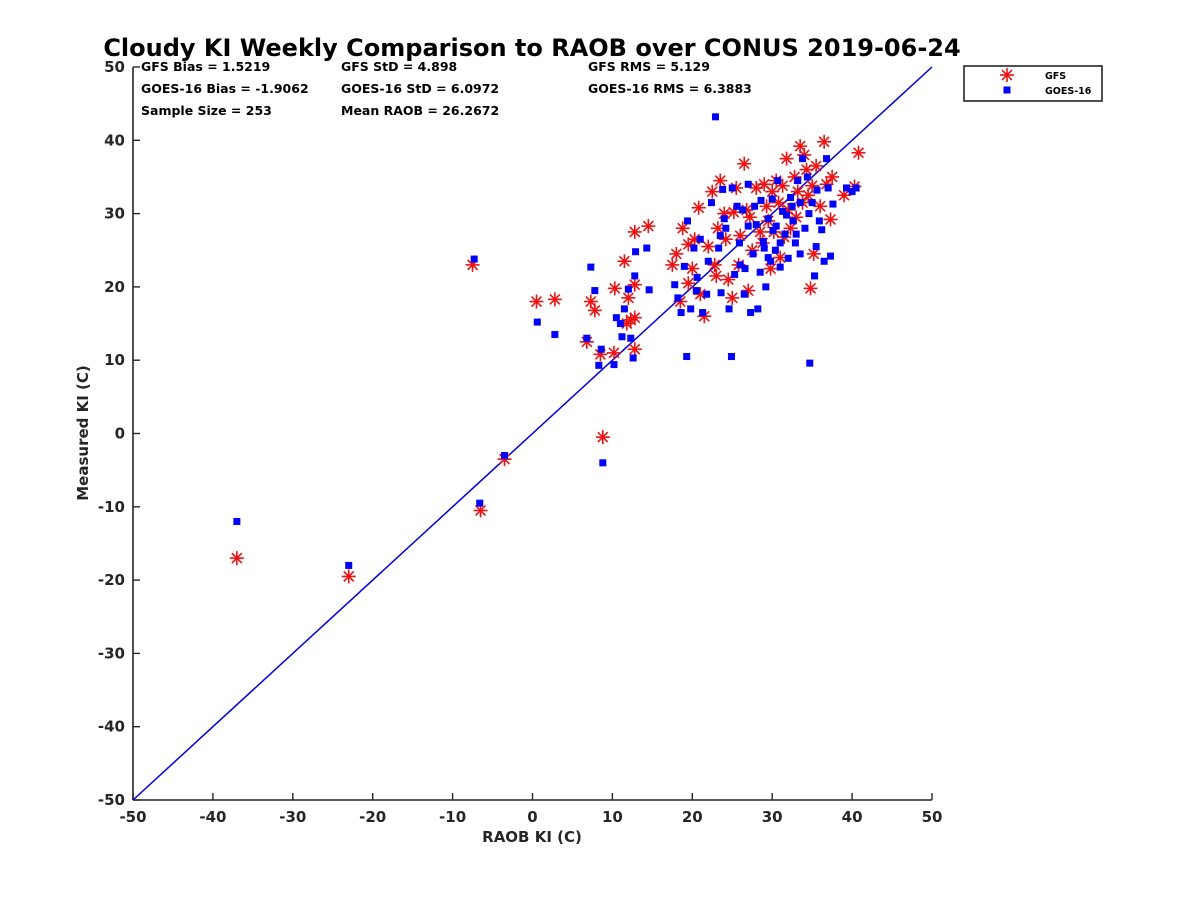  What do you see at coordinates (1033, 83) in the screenshot?
I see `legend: GFS GOES-16` at bounding box center [1033, 83].